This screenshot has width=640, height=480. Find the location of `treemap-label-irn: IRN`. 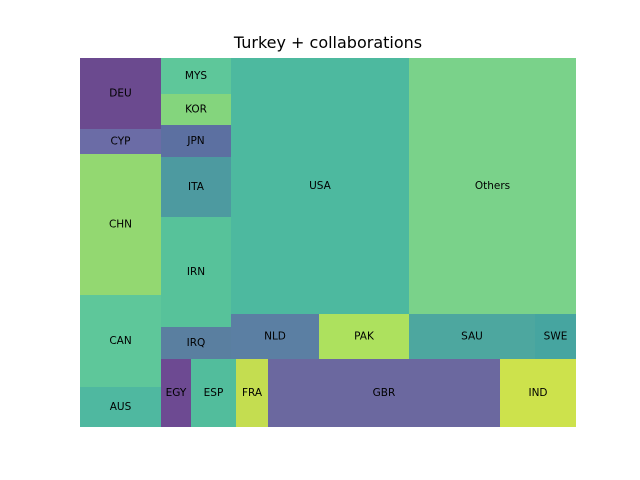

treemap-label-irn: IRN is located at coordinates (196, 272).